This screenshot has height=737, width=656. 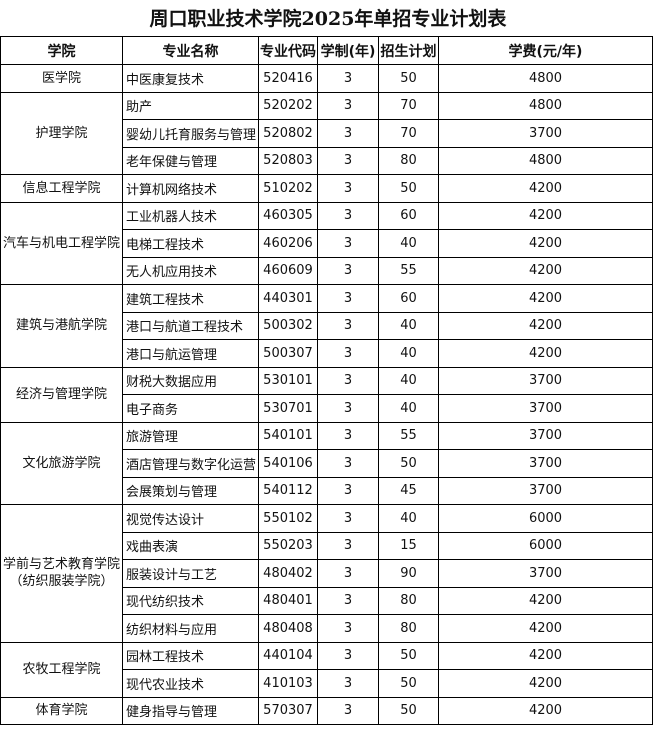 What do you see at coordinates (190, 298) in the screenshot?
I see `major-name: 建筑工程技术` at bounding box center [190, 298].